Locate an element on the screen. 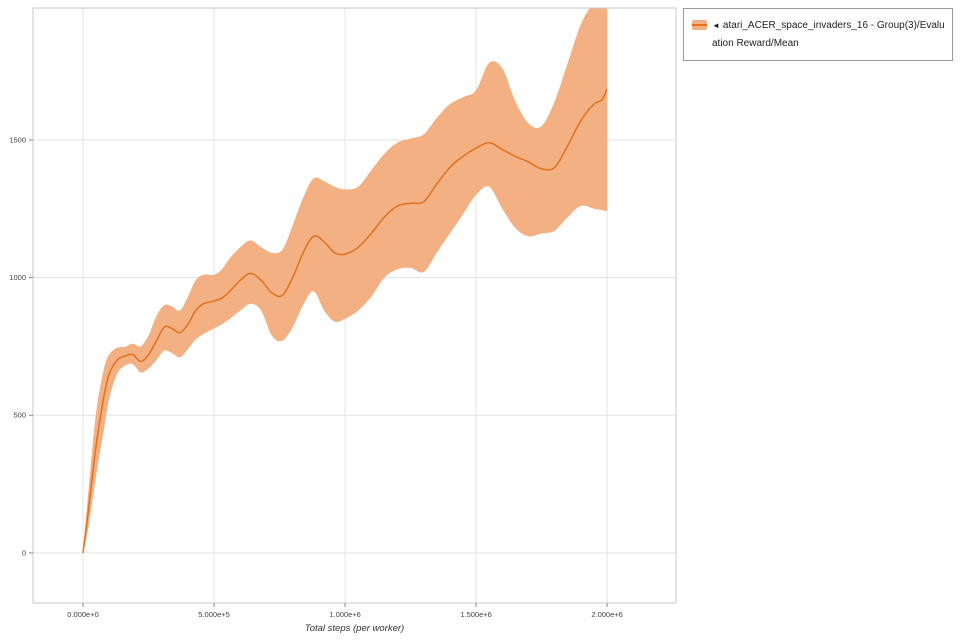 This screenshot has height=640, width=960. y-tick-label: 500 is located at coordinates (19, 415).